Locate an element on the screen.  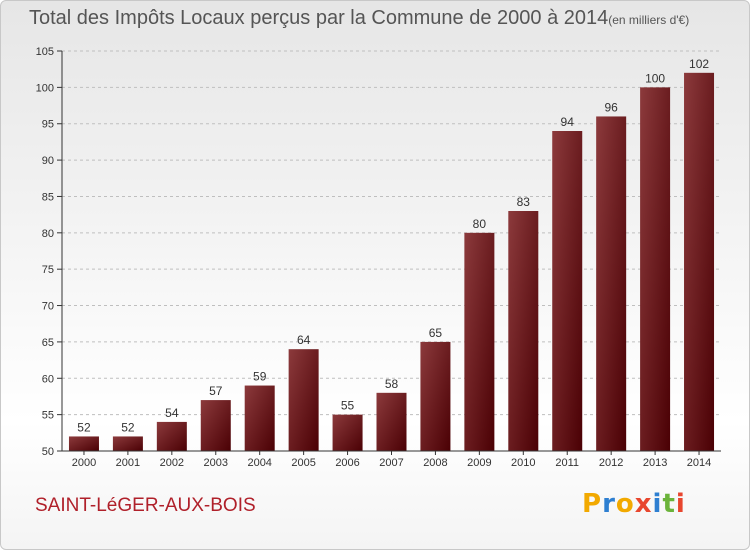
logo-letter: o is located at coordinates (625, 504).